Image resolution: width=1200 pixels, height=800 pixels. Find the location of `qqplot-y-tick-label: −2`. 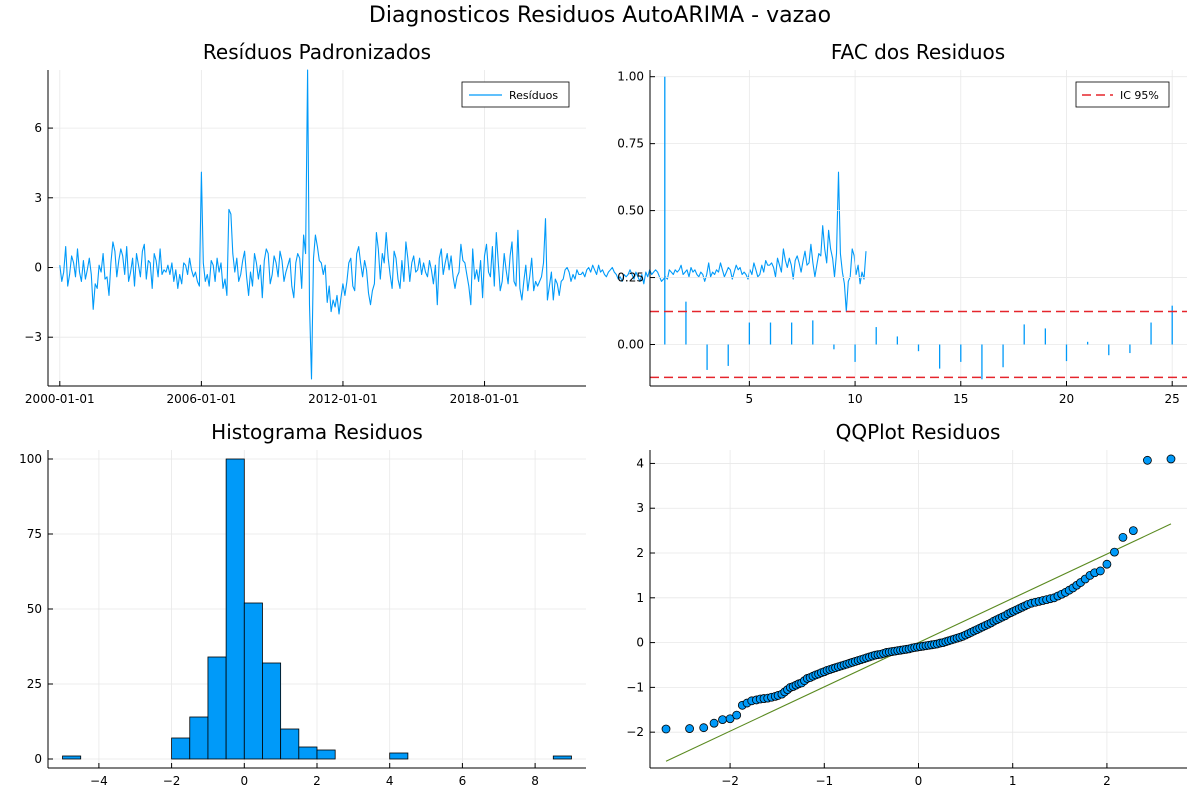

qqplot-y-tick-label: −2 is located at coordinates (635, 732).